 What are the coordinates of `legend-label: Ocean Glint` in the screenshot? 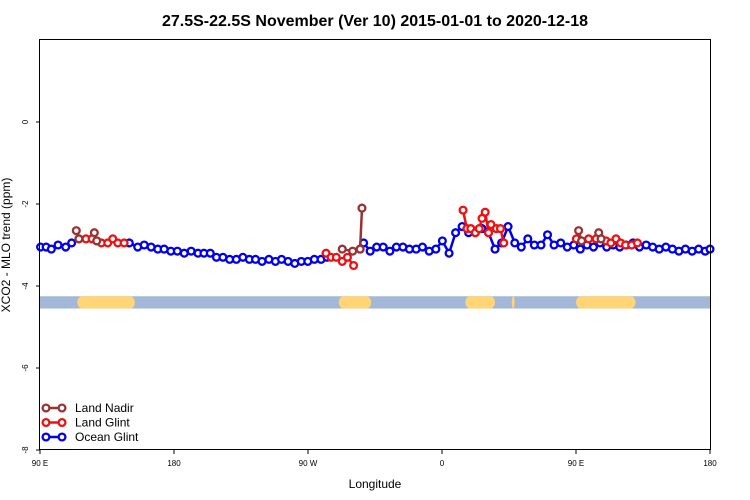 It's located at (107, 437).